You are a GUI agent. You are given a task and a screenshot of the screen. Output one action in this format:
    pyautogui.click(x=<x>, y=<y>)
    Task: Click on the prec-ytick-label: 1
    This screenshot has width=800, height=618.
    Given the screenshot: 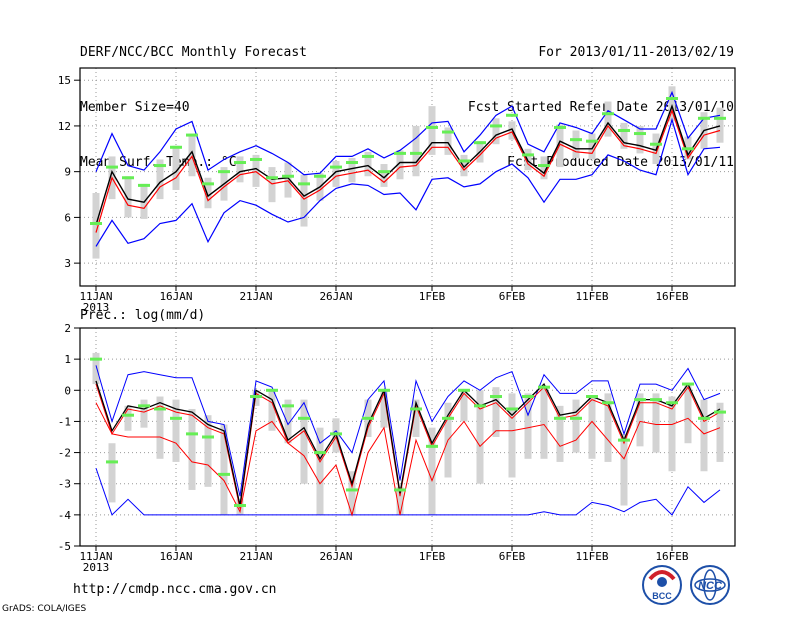 What is the action you would take?
    pyautogui.click(x=67, y=359)
    